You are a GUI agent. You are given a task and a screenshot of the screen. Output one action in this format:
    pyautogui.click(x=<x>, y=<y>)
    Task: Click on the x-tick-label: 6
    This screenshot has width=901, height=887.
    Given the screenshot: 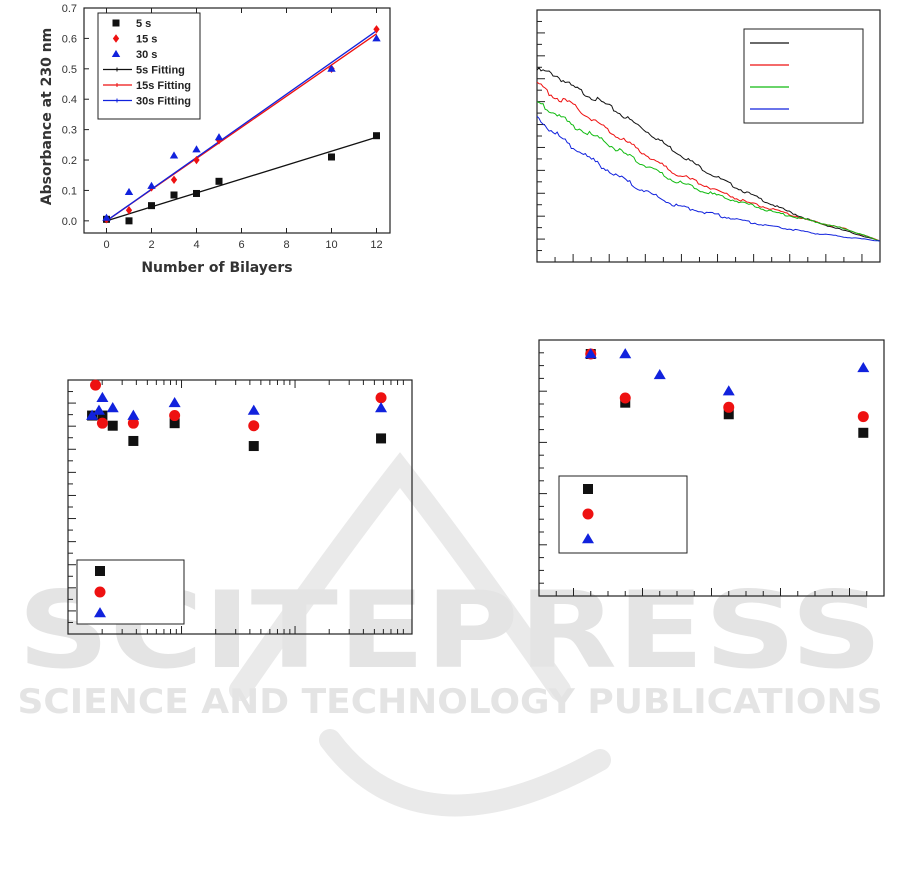 What is the action you would take?
    pyautogui.click(x=241, y=245)
    